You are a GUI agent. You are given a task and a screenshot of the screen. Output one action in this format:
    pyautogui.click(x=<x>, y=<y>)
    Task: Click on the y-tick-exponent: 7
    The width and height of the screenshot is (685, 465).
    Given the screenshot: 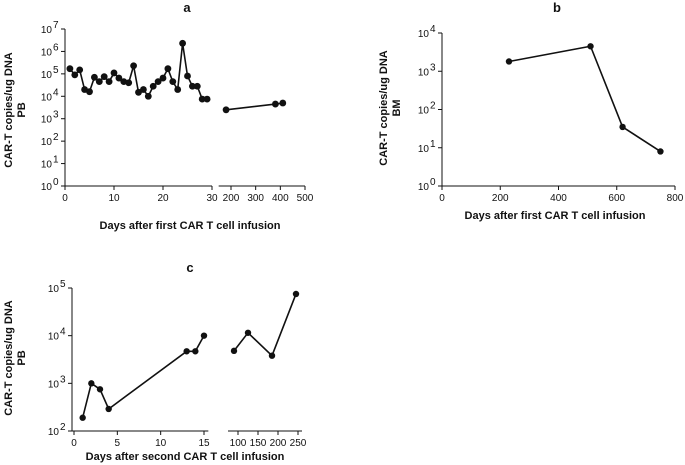 What is the action you would take?
    pyautogui.click(x=56, y=25)
    